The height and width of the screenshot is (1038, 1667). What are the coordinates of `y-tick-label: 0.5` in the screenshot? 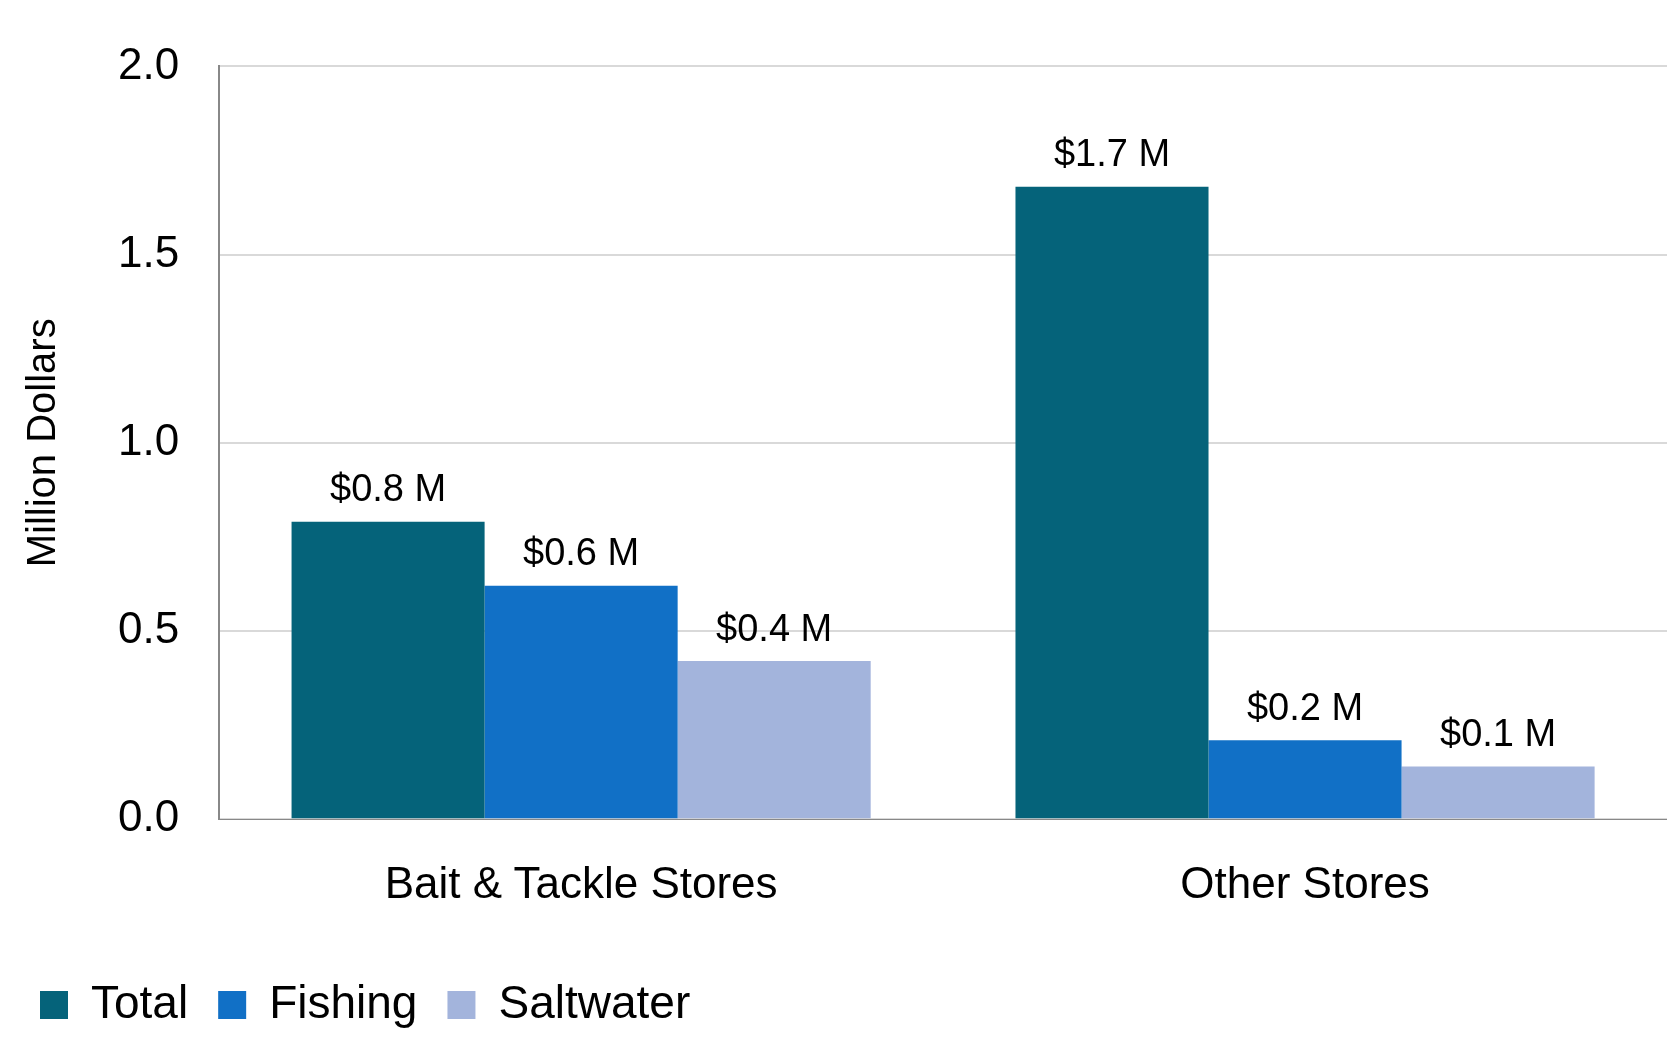 It's located at (148, 628).